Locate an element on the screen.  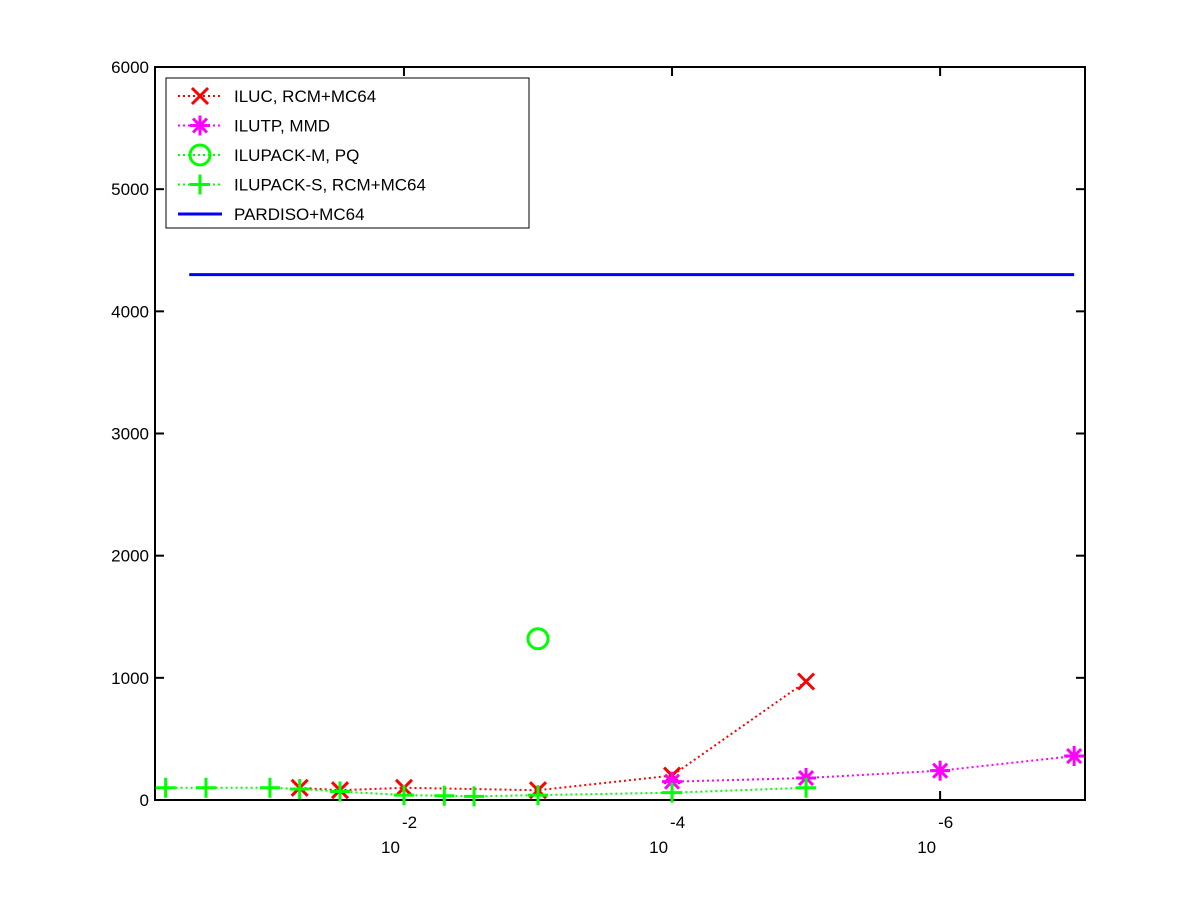
legend-label: ILUC, RCM+MC64 is located at coordinates (305, 96).